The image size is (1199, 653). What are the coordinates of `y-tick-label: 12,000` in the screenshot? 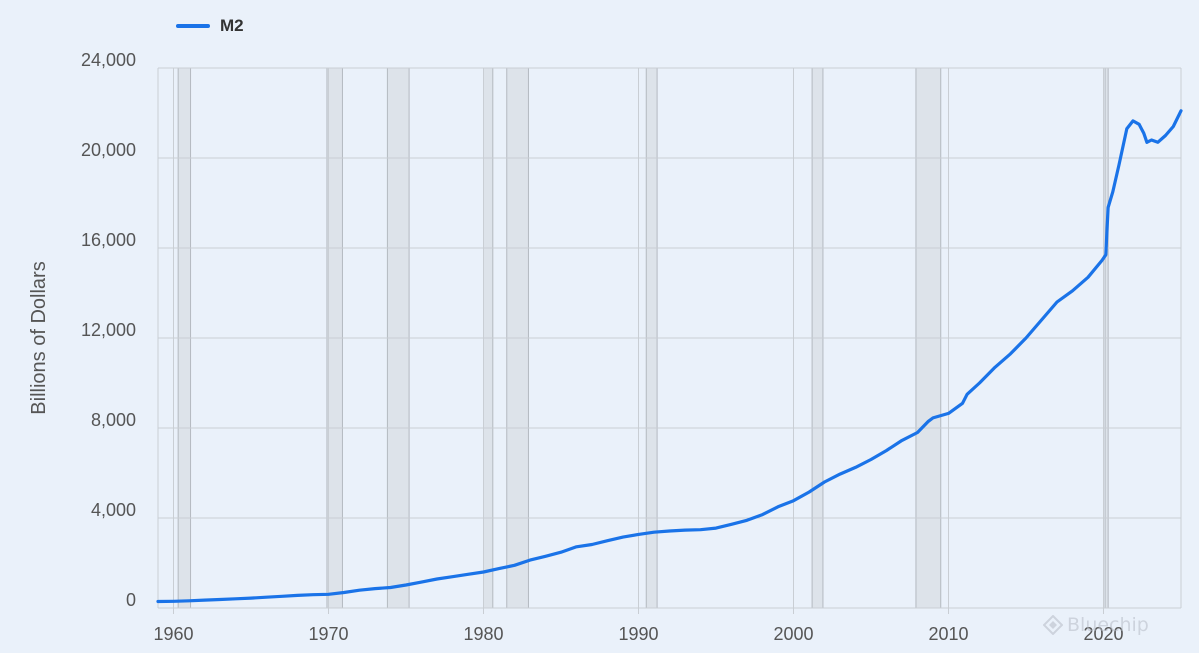 It's located at (108, 330).